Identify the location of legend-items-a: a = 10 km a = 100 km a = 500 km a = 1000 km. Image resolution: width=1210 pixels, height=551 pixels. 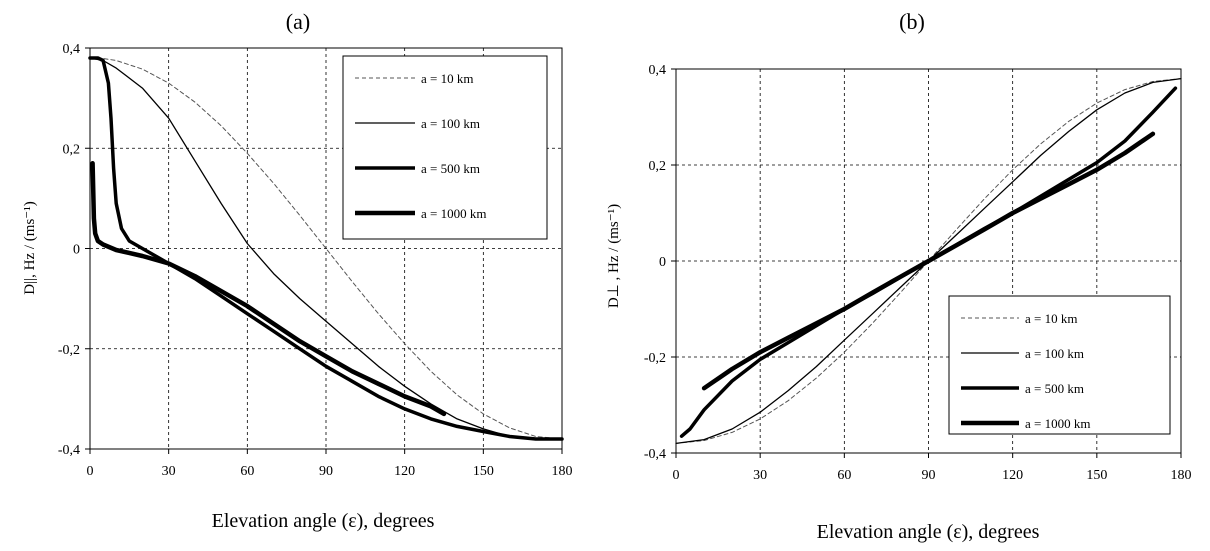
(420, 146).